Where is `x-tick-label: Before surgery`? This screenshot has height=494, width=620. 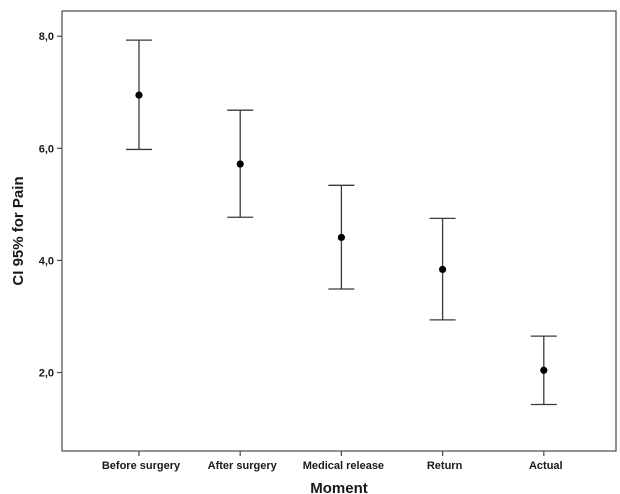
x-tick-label: Before surgery is located at coordinates (141, 466).